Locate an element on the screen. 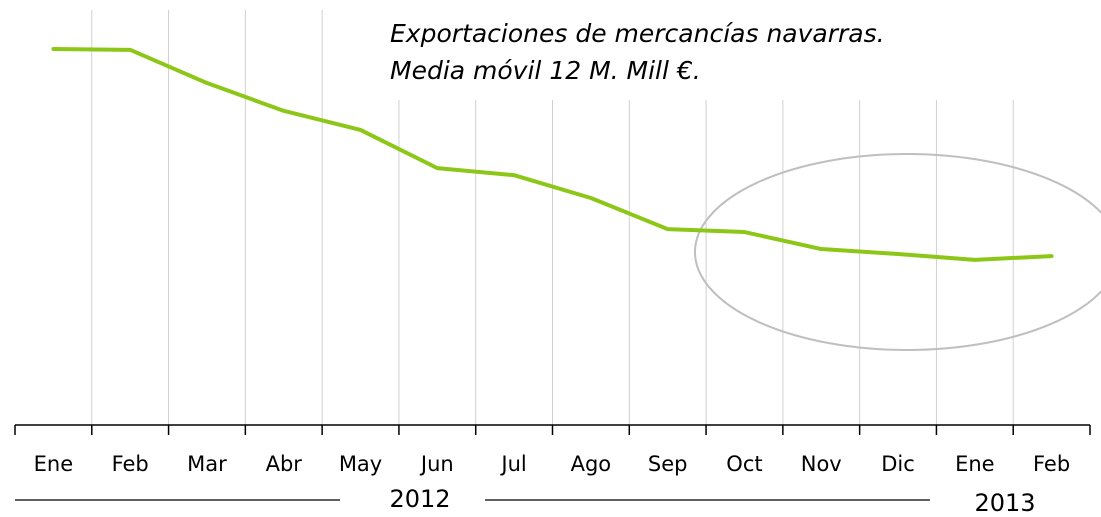 The height and width of the screenshot is (517, 1101). x-tick-label: Ago is located at coordinates (591, 464).